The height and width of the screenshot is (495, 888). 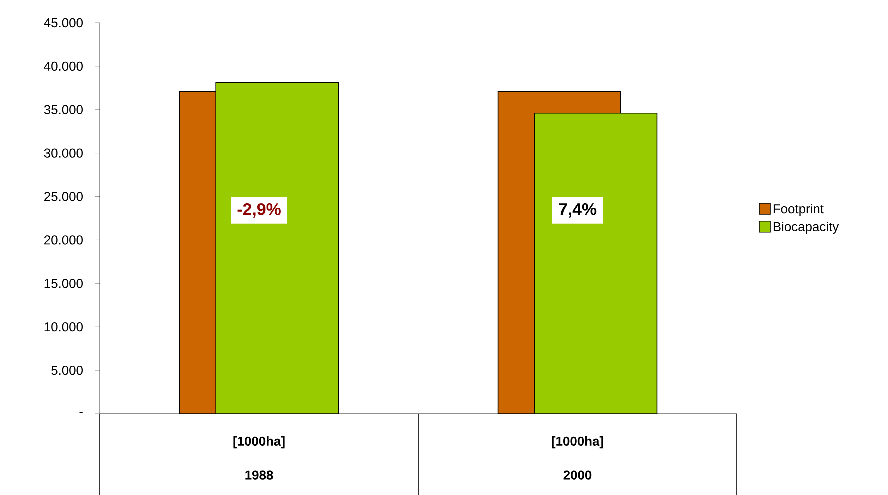 What do you see at coordinates (807, 228) in the screenshot?
I see `legend-label: Biocapacity` at bounding box center [807, 228].